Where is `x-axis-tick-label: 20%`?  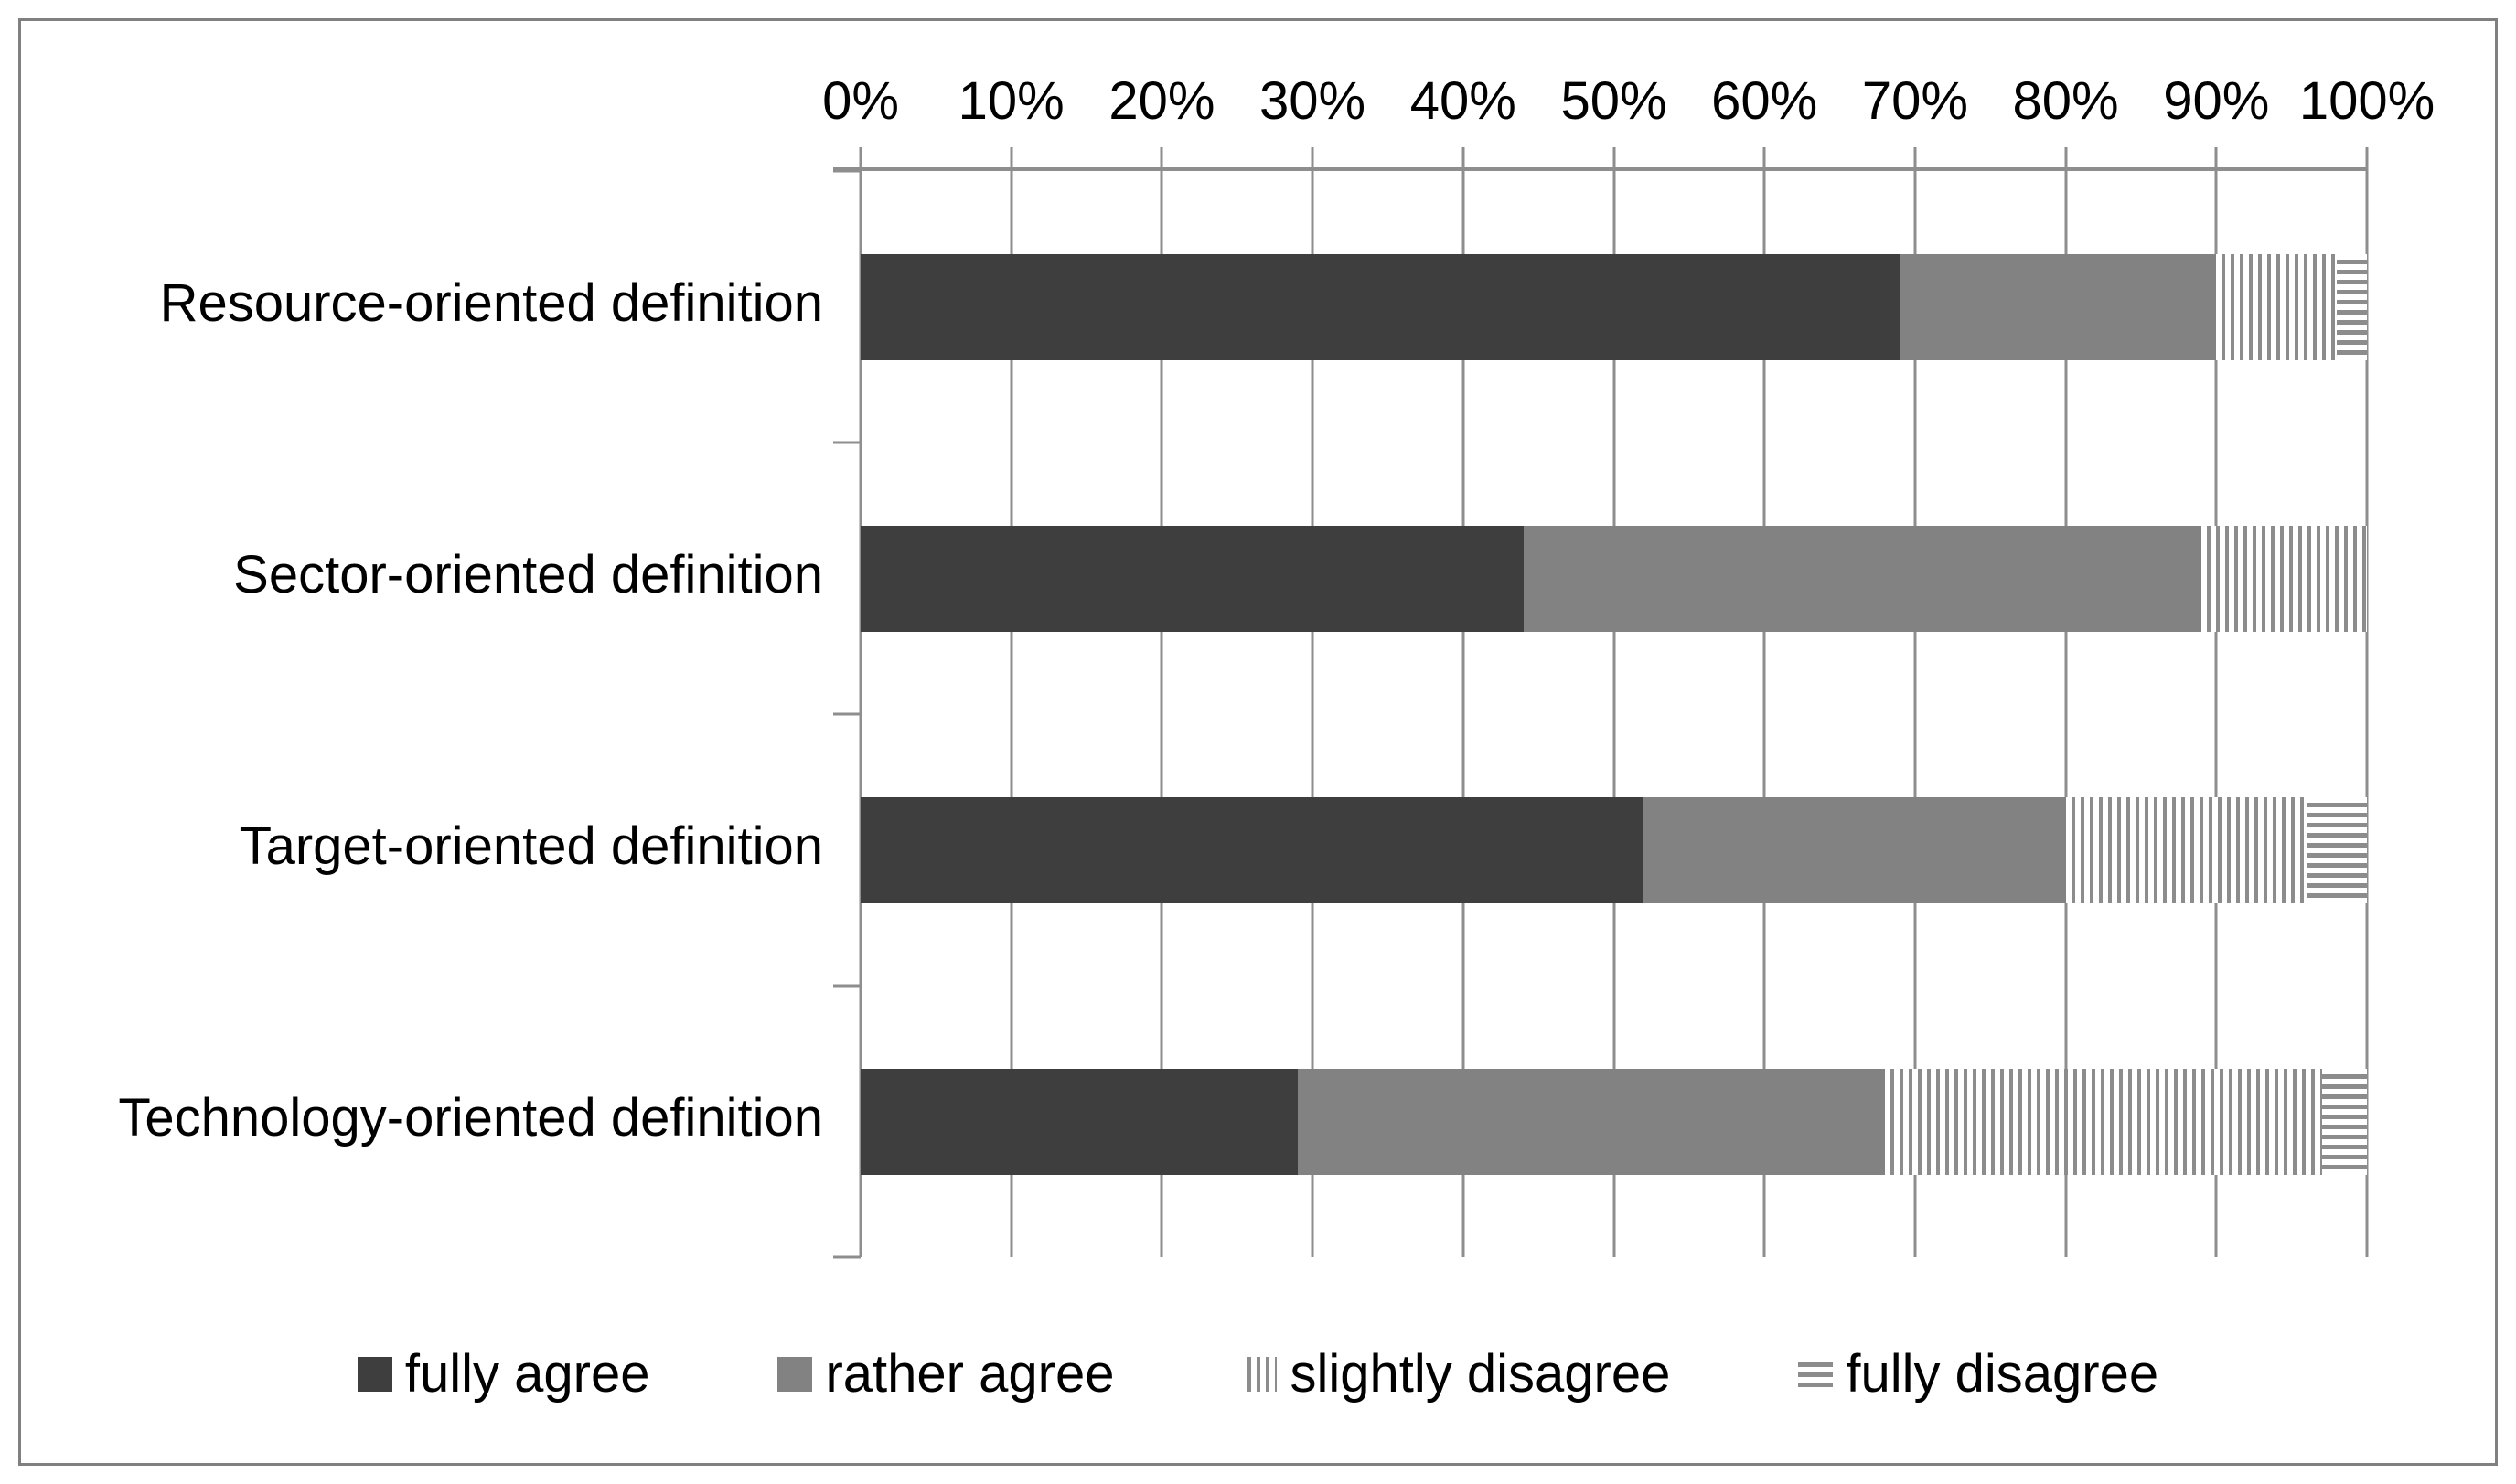
x-axis-tick-label: 20% is located at coordinates (1161, 101).